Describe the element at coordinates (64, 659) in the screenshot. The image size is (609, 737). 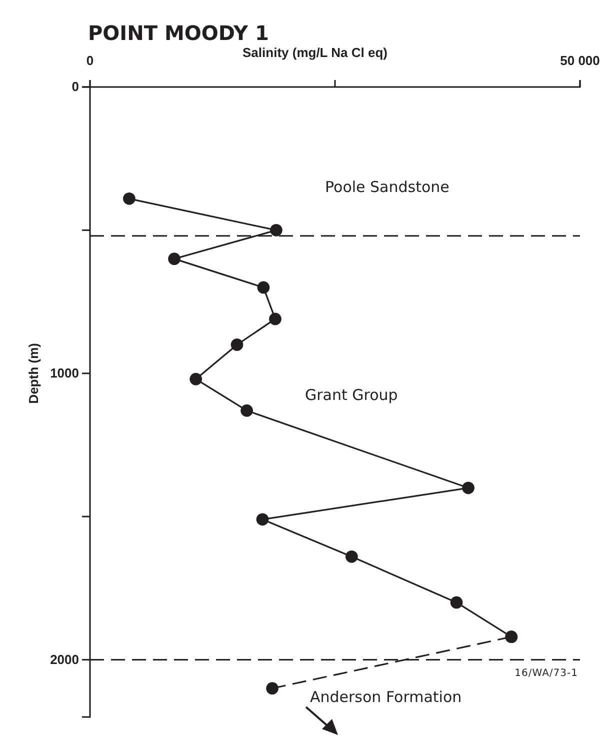
I see `y-tick-label: 2000` at that location.